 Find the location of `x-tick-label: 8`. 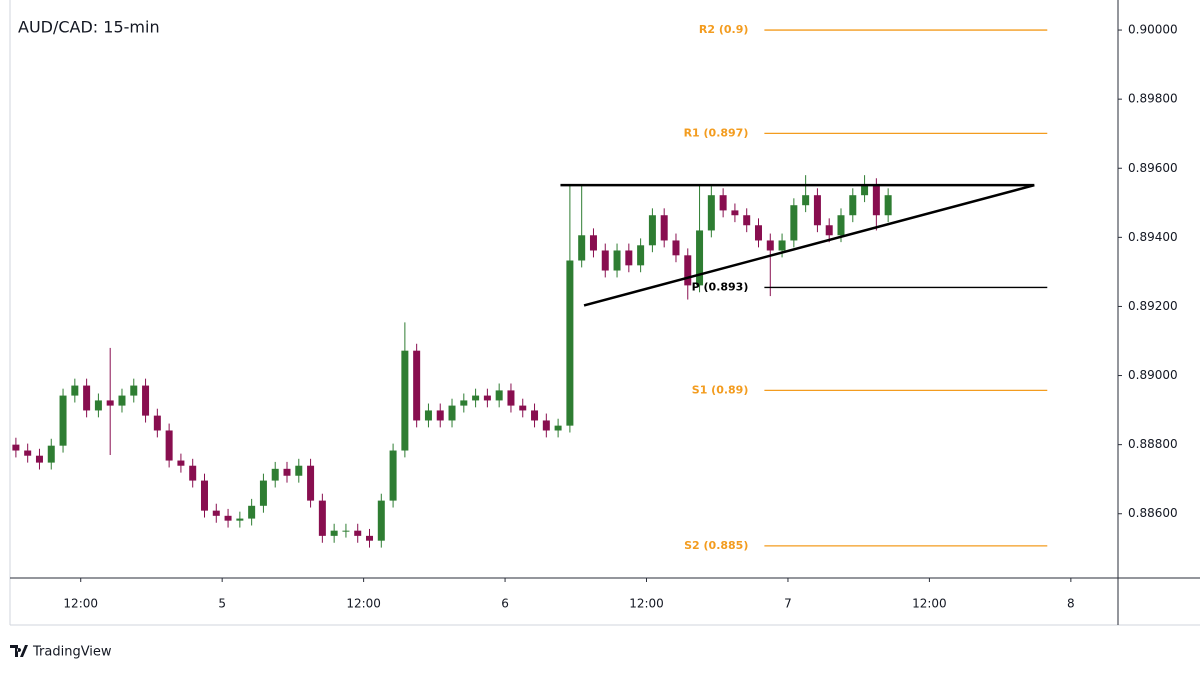

x-tick-label: 8 is located at coordinates (1071, 604).